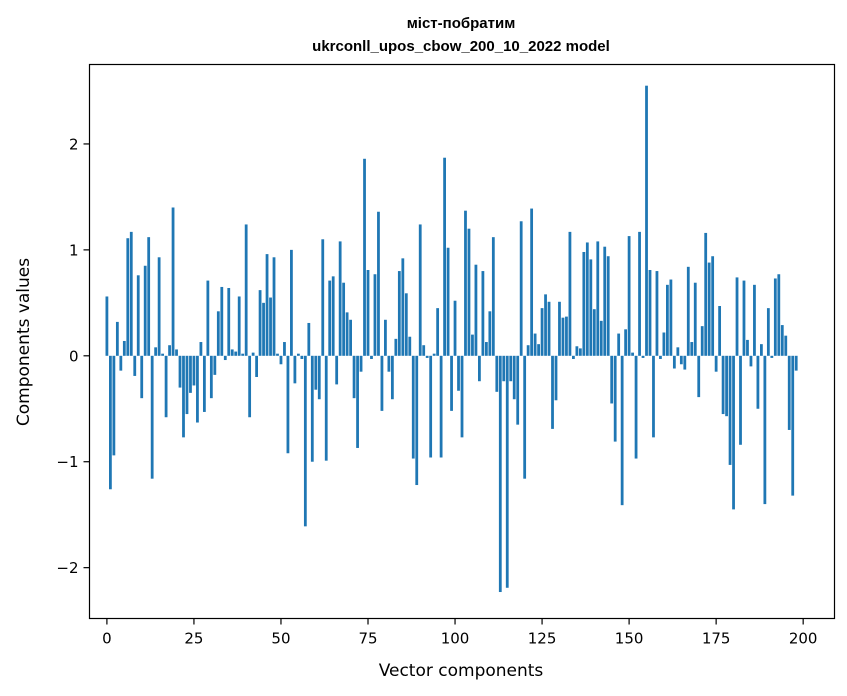 The height and width of the screenshot is (696, 847). What do you see at coordinates (67, 462) in the screenshot?
I see `y-tick-label-1: −1` at bounding box center [67, 462].